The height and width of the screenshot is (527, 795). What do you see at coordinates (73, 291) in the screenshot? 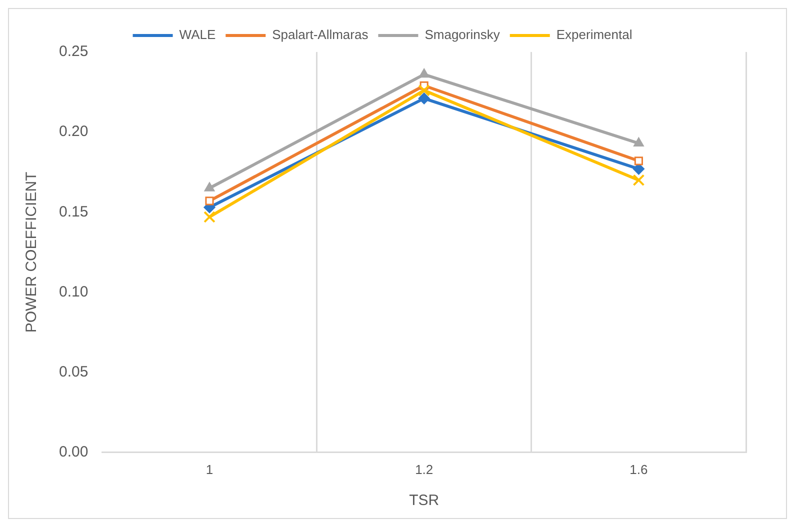
I see `y-tick-label: 0.10` at bounding box center [73, 291].